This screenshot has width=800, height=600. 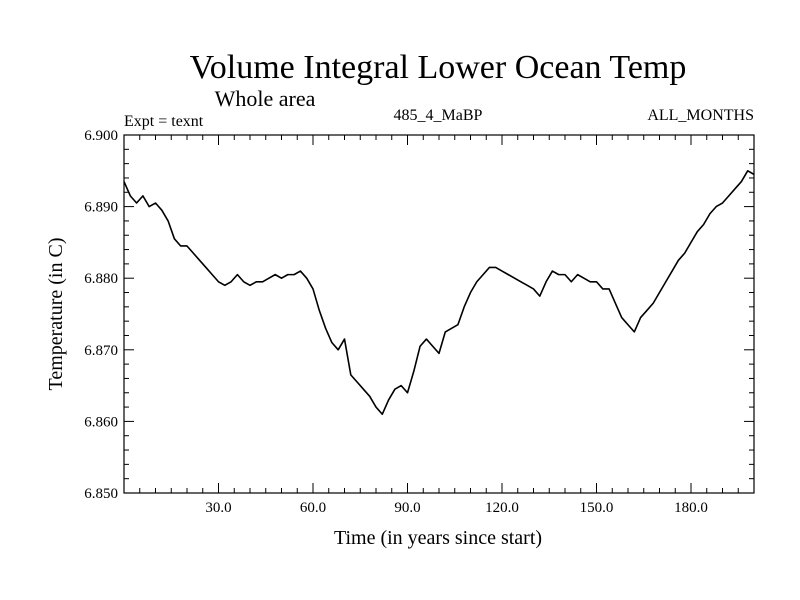 What do you see at coordinates (164, 121) in the screenshot?
I see `experiment-label: Expt = texnt` at bounding box center [164, 121].